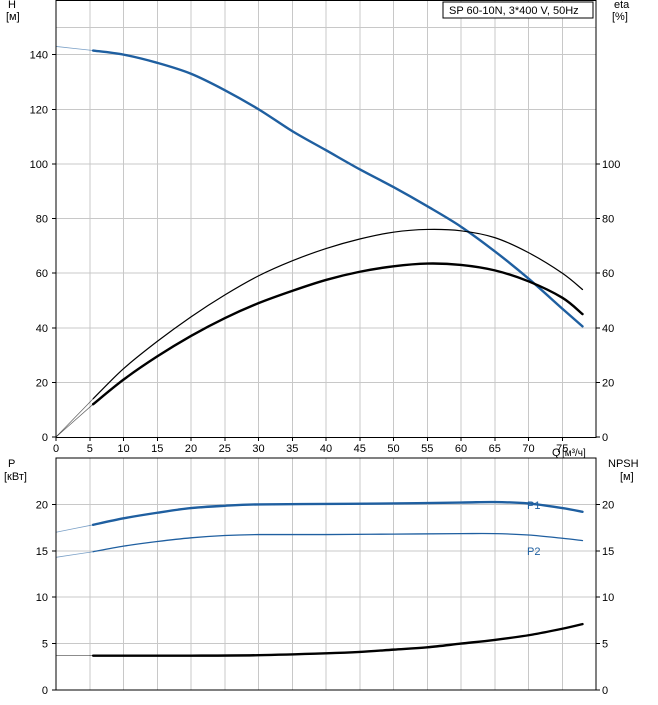  I want to click on lower-series-npsh-line, so click(337, 639).